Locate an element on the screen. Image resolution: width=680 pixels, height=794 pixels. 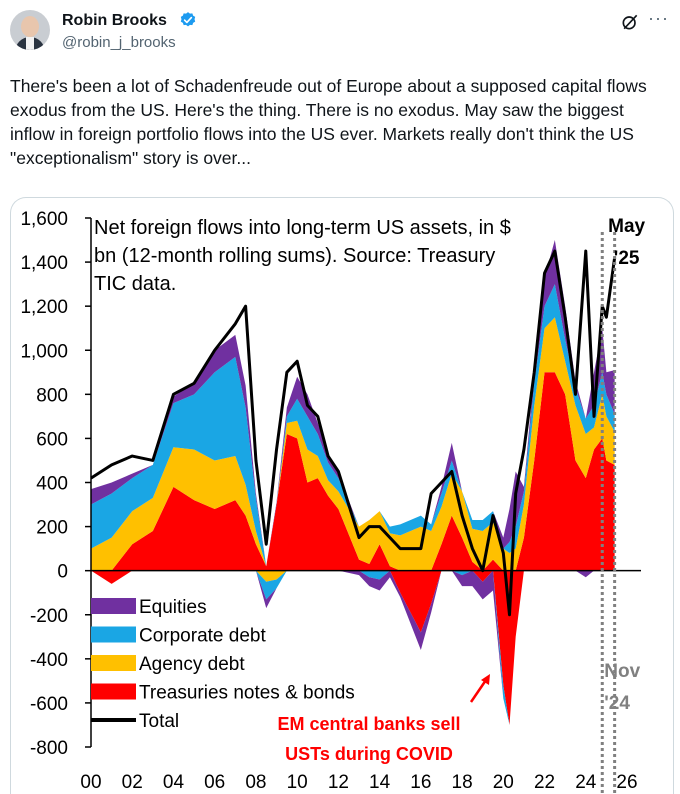
x-tick-label: 22 is located at coordinates (544, 782).